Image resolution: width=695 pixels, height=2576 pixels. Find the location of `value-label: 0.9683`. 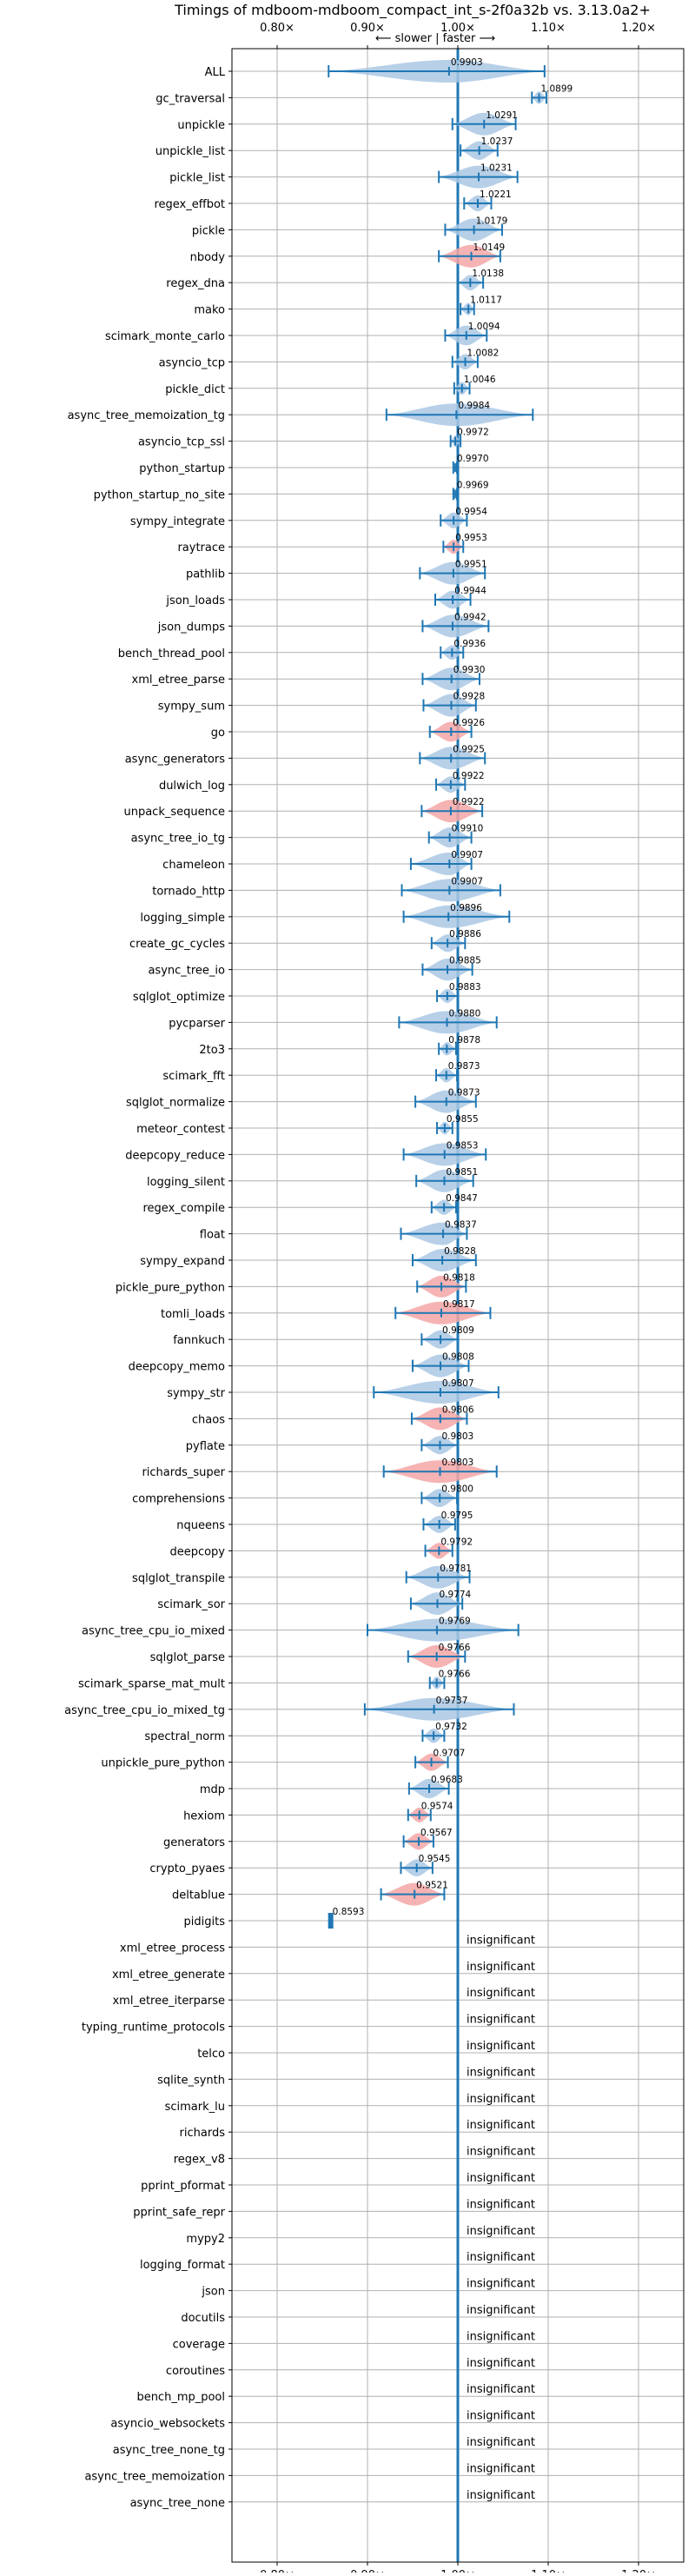

value-label: 0.9683 is located at coordinates (447, 1780).